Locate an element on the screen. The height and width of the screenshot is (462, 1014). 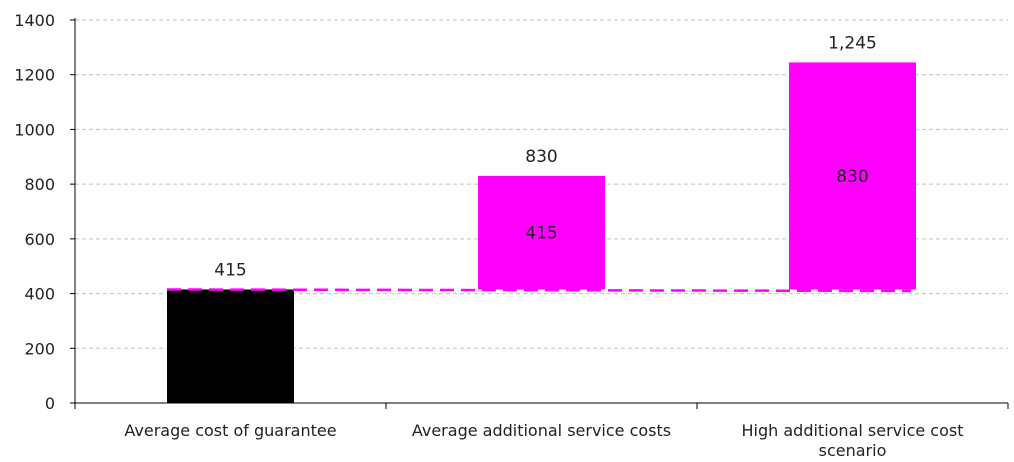
reference-line-group is located at coordinates (539, 290).